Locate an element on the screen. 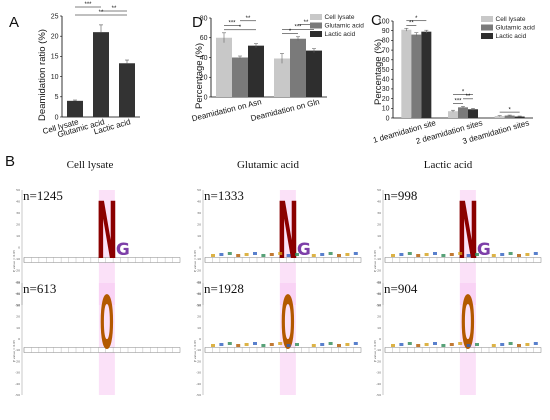 This screenshot has width=550, height=420. logo-y-tick-label: -50 is located at coordinates (17, 305).